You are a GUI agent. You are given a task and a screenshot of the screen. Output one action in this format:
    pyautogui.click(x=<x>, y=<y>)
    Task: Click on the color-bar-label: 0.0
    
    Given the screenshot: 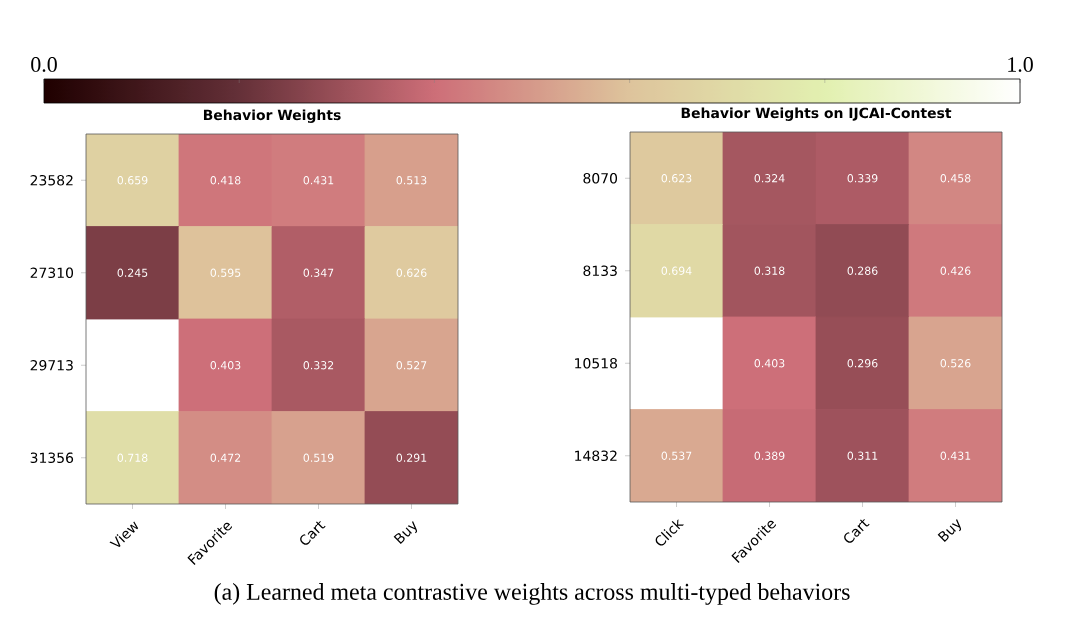 What is the action you would take?
    pyautogui.click(x=44, y=64)
    